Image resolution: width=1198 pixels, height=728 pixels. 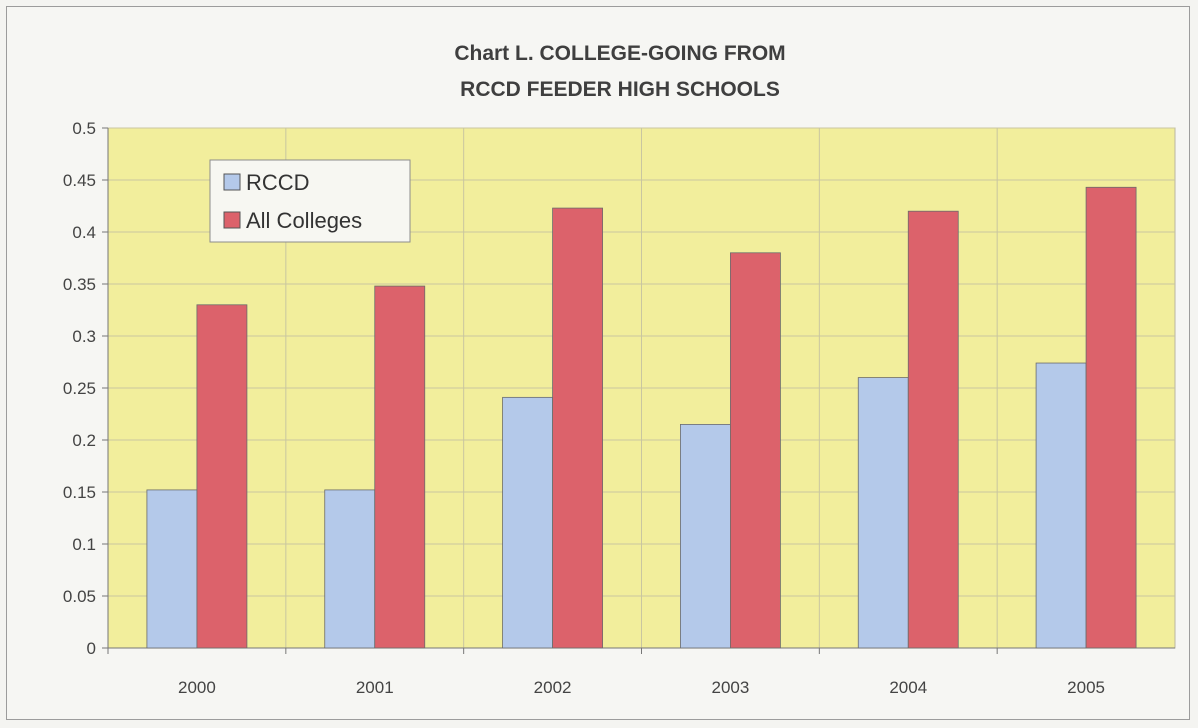 I want to click on bar-all-colleges-2001, so click(x=400, y=467).